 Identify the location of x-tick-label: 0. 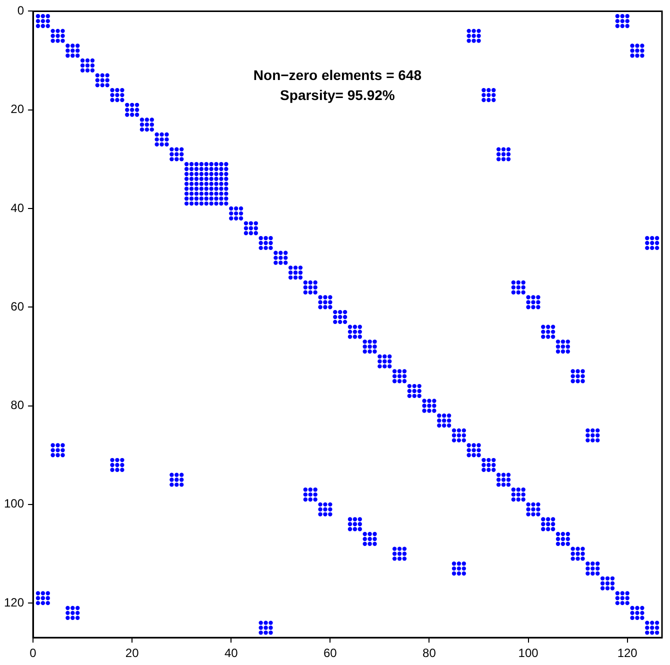
(33, 653).